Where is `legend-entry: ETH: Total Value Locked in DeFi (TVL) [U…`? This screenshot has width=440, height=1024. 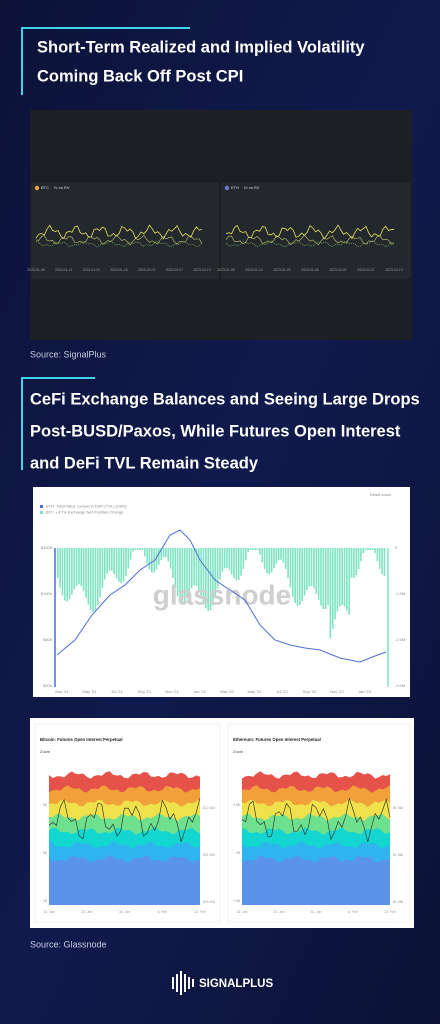
legend-entry: ETH: Total Value Locked in DeFi (TVL) [U… is located at coordinates (86, 506).